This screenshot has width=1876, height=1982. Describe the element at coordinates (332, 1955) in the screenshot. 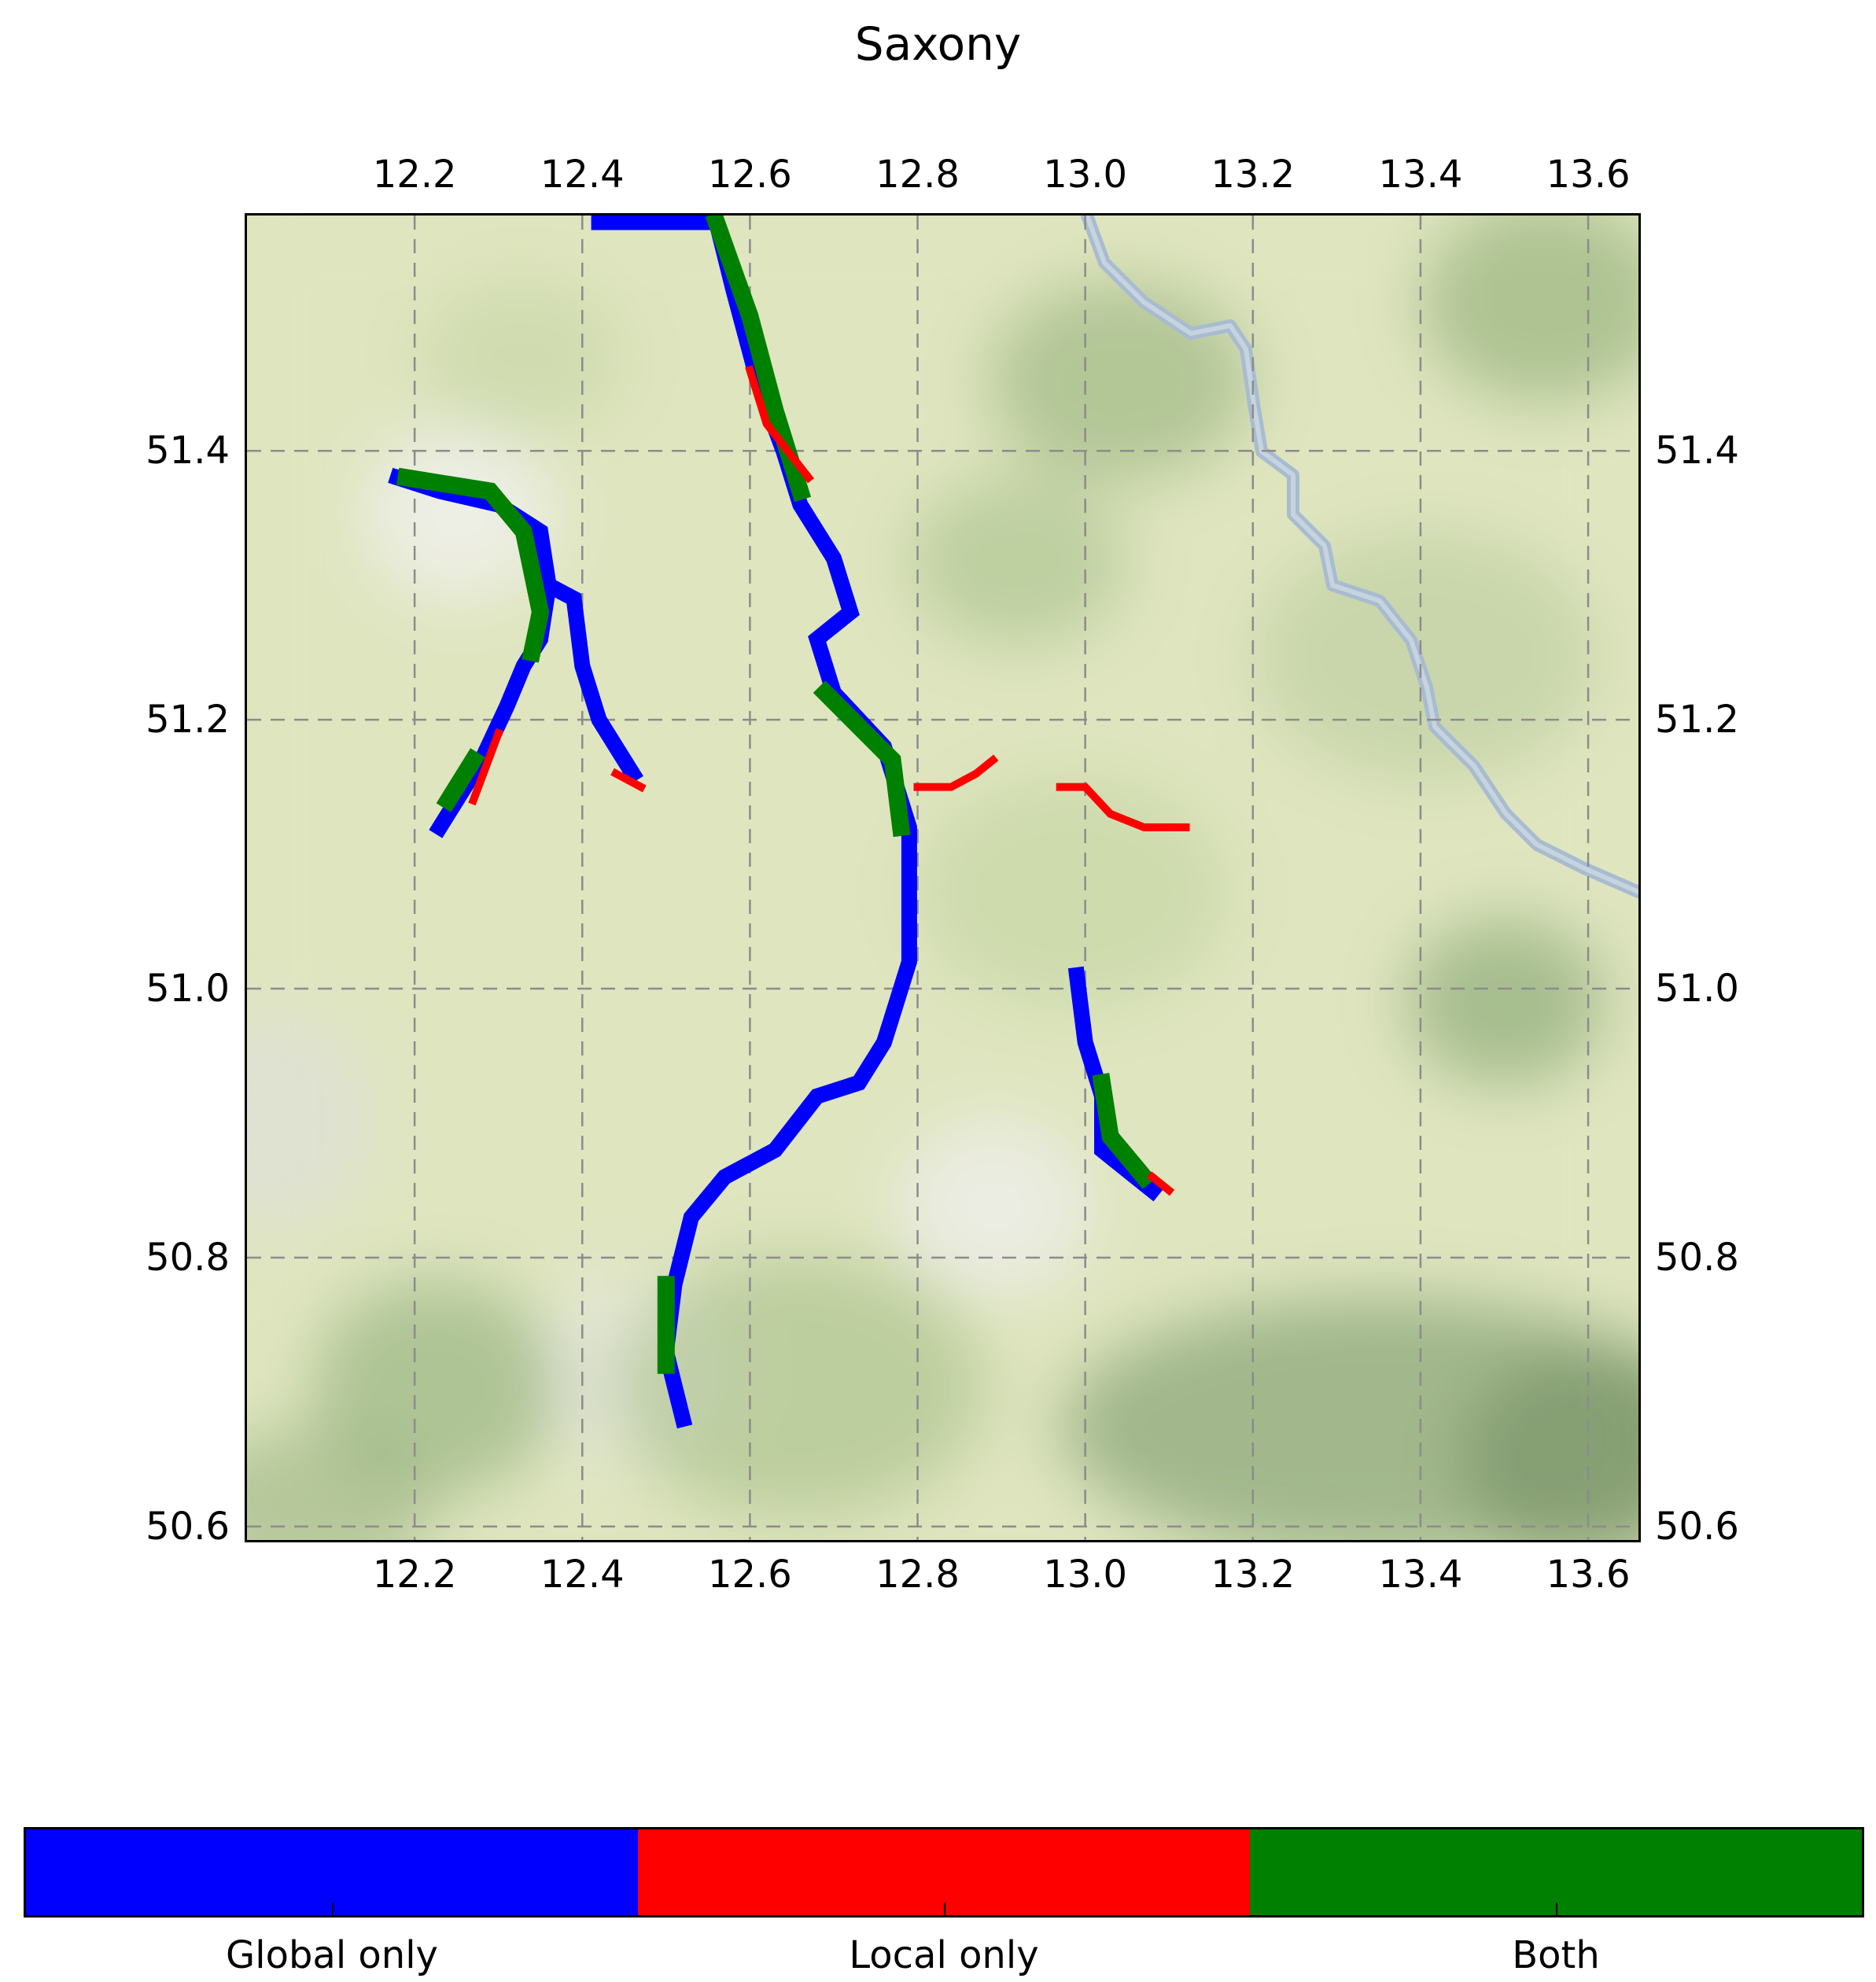

I see `colorbar-label: Global only` at that location.